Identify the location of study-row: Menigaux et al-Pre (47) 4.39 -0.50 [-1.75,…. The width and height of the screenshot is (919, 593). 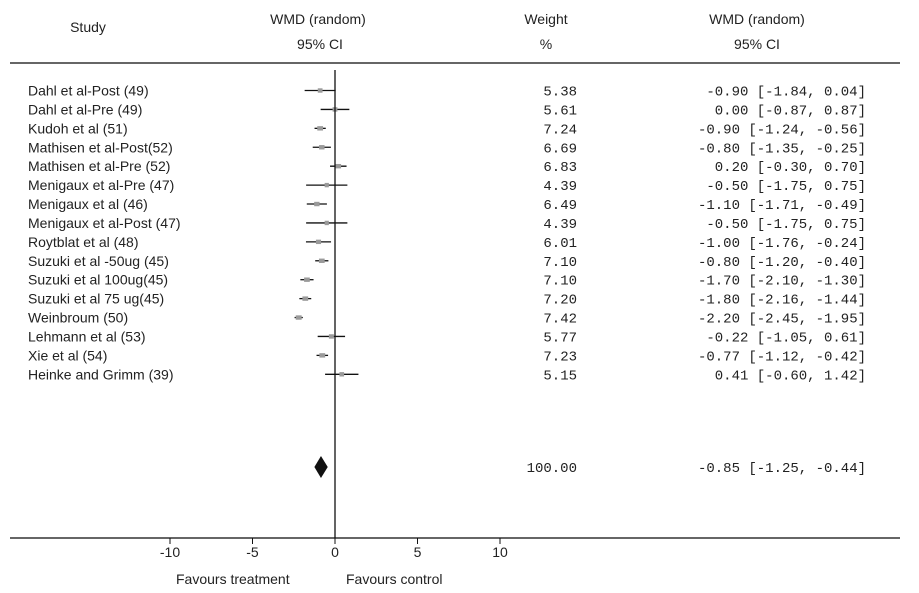
(447, 186).